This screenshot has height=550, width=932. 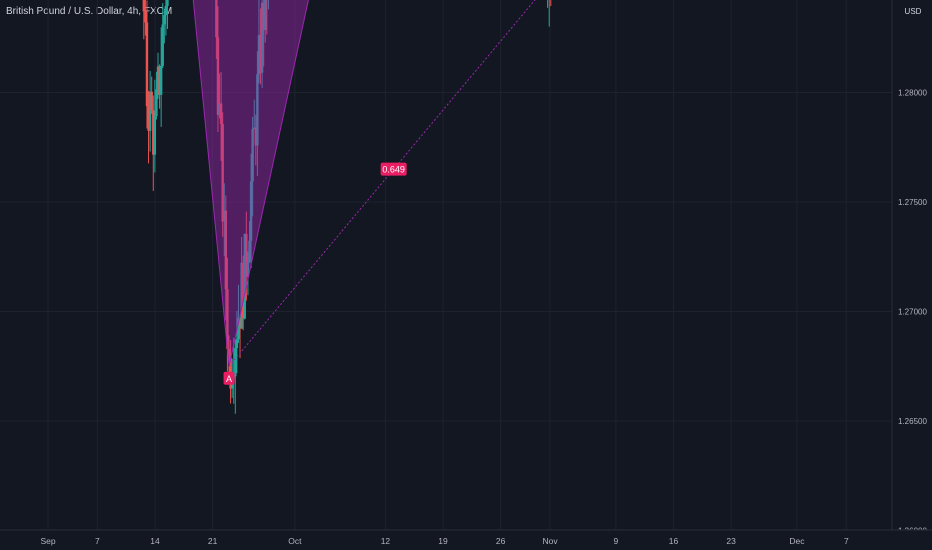 What do you see at coordinates (155, 541) in the screenshot?
I see `time-tick-label: 14` at bounding box center [155, 541].